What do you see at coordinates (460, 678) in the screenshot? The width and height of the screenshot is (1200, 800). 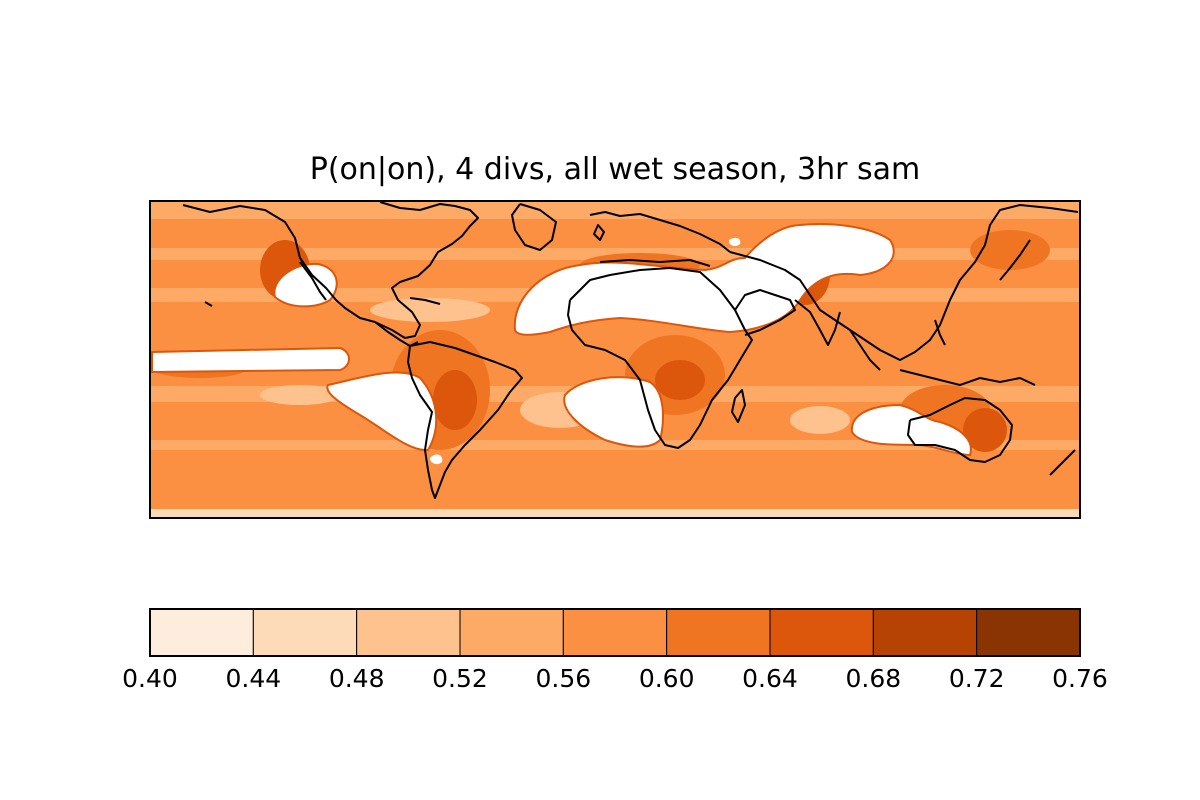 I see `colorbar-tick-label: 0.52` at bounding box center [460, 678].